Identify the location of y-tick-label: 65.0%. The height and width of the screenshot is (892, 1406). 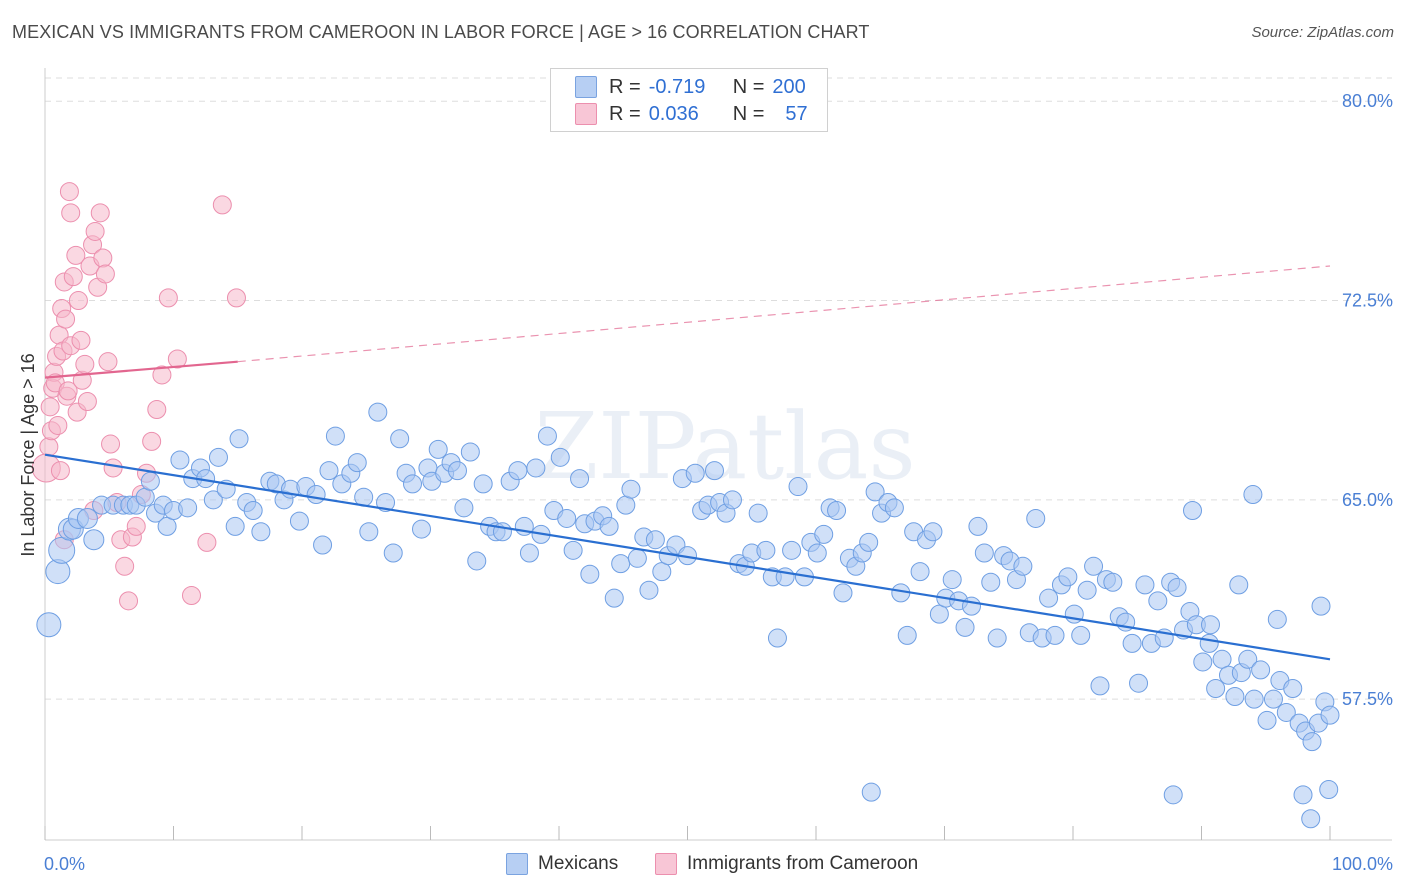
(1367, 500).